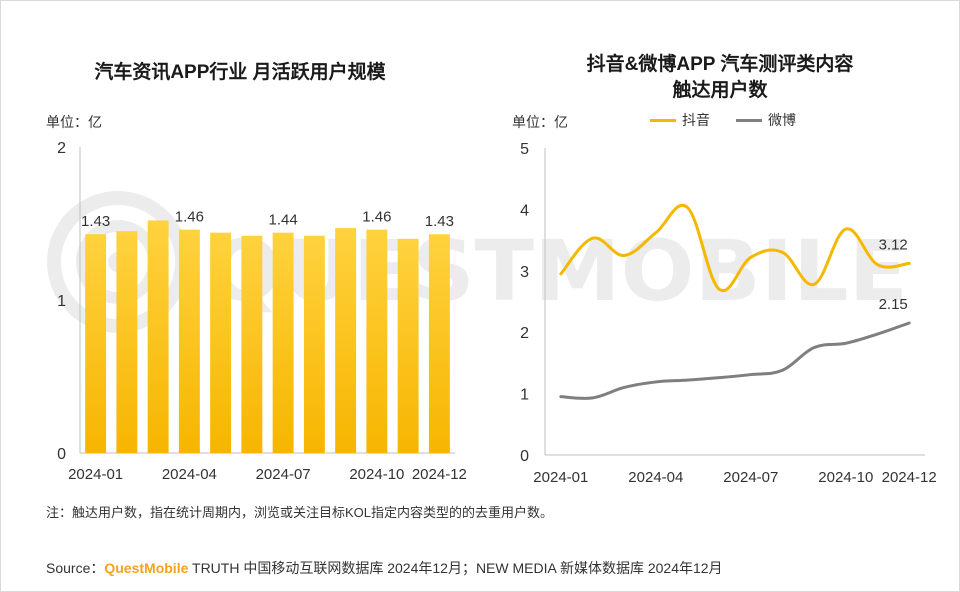 The image size is (960, 592). Describe the element at coordinates (524, 456) in the screenshot. I see `right-y-tick-label: 0` at that location.